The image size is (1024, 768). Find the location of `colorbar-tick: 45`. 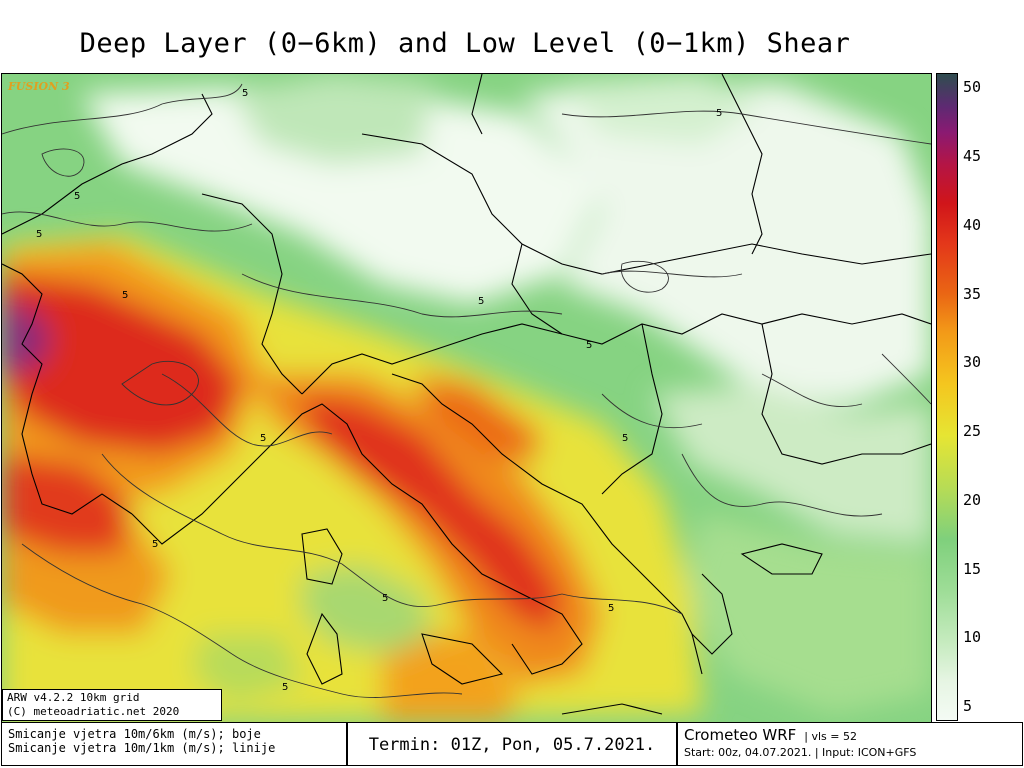

colorbar-tick: 45 is located at coordinates (972, 156).